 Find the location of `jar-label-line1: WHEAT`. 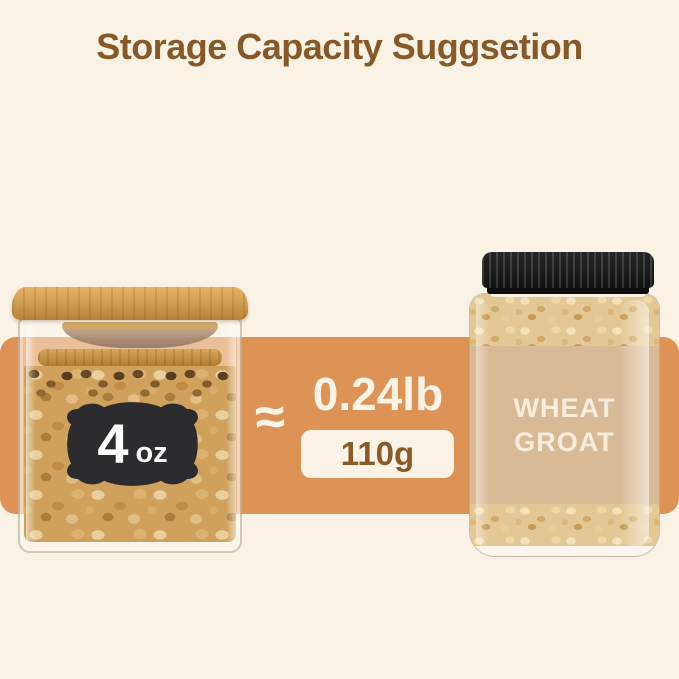

jar-label-line1: WHEAT is located at coordinates (564, 407).